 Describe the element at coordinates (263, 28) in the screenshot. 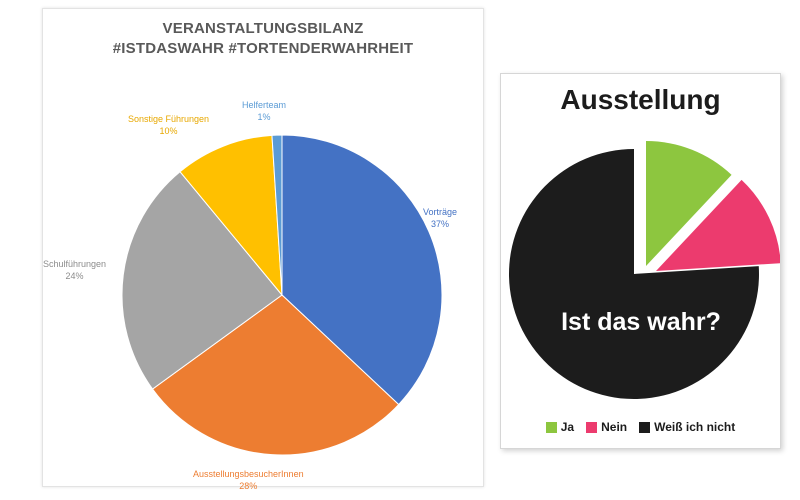

I see `chart-title: VERANSTALTUNGSBILANZ` at that location.